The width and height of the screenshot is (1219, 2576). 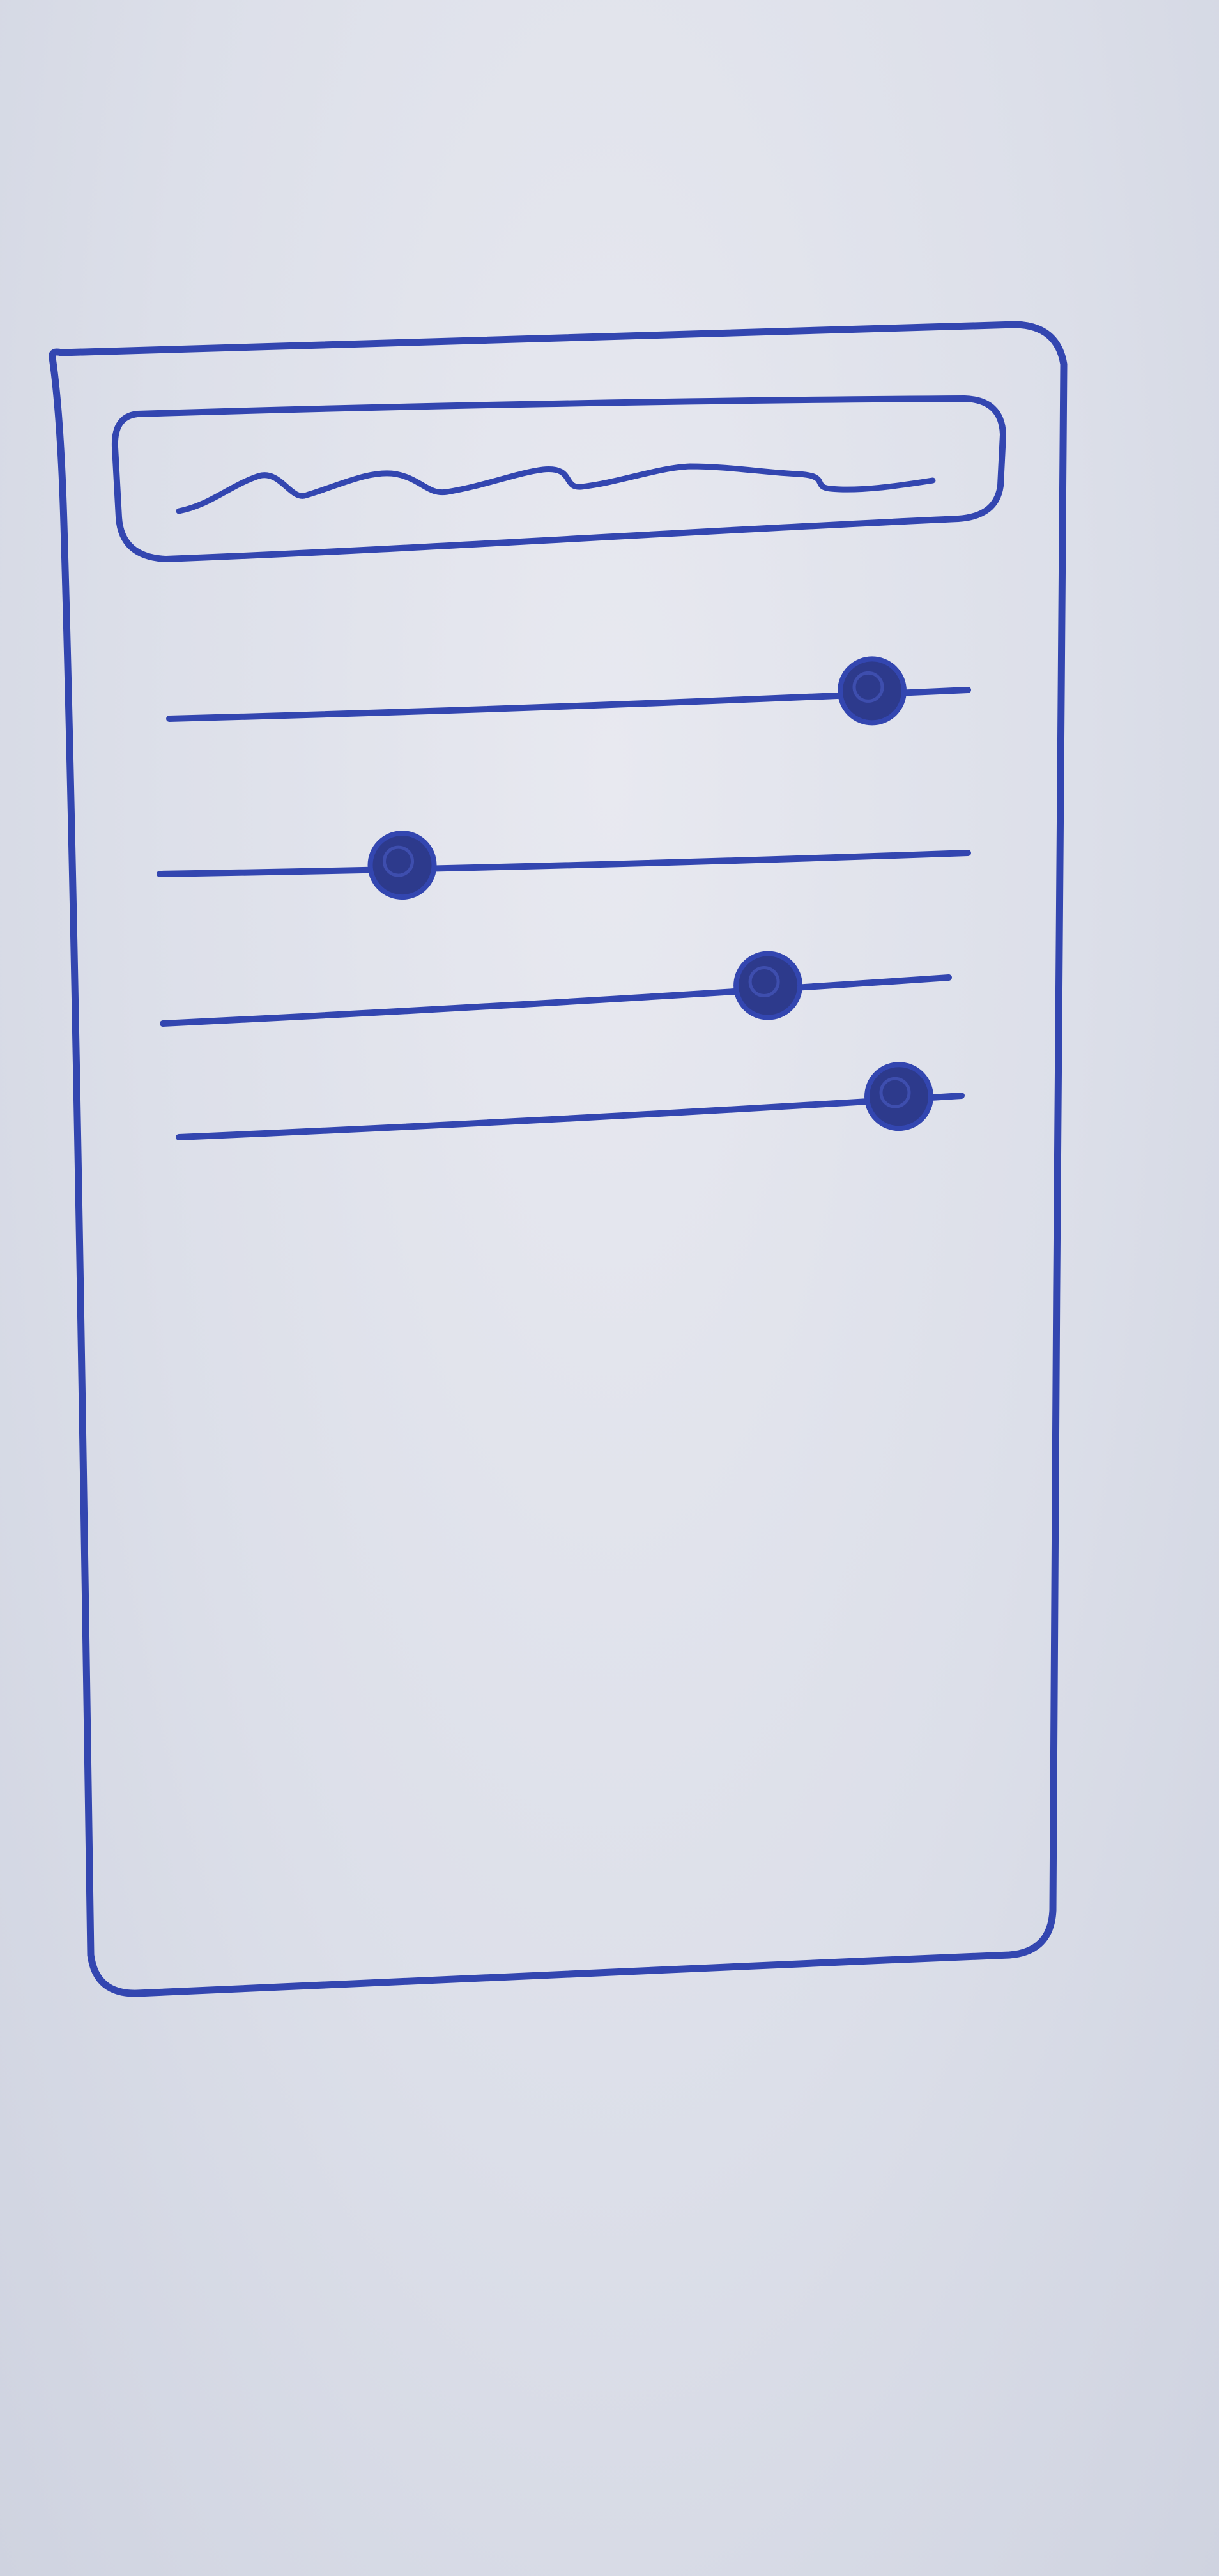 What do you see at coordinates (556, 488) in the screenshot?
I see `header-text-scribble` at bounding box center [556, 488].